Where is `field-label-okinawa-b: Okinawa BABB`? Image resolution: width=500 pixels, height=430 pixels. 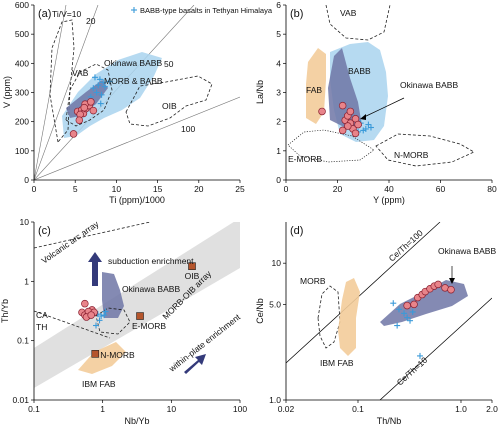
field-label-okinawa-b: Okinawa BABB is located at coordinates (429, 85).